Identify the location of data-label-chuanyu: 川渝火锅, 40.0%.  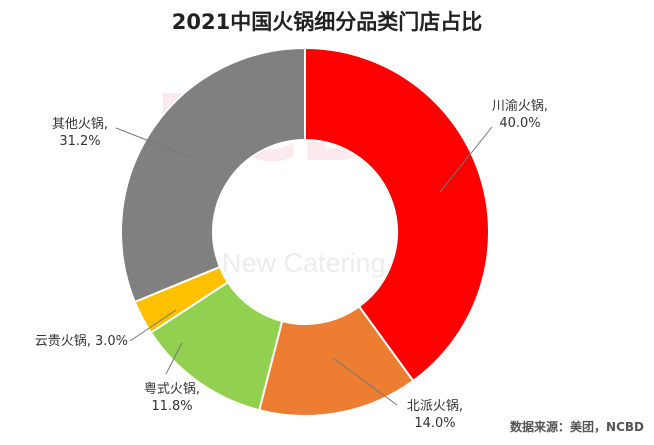
(520, 114).